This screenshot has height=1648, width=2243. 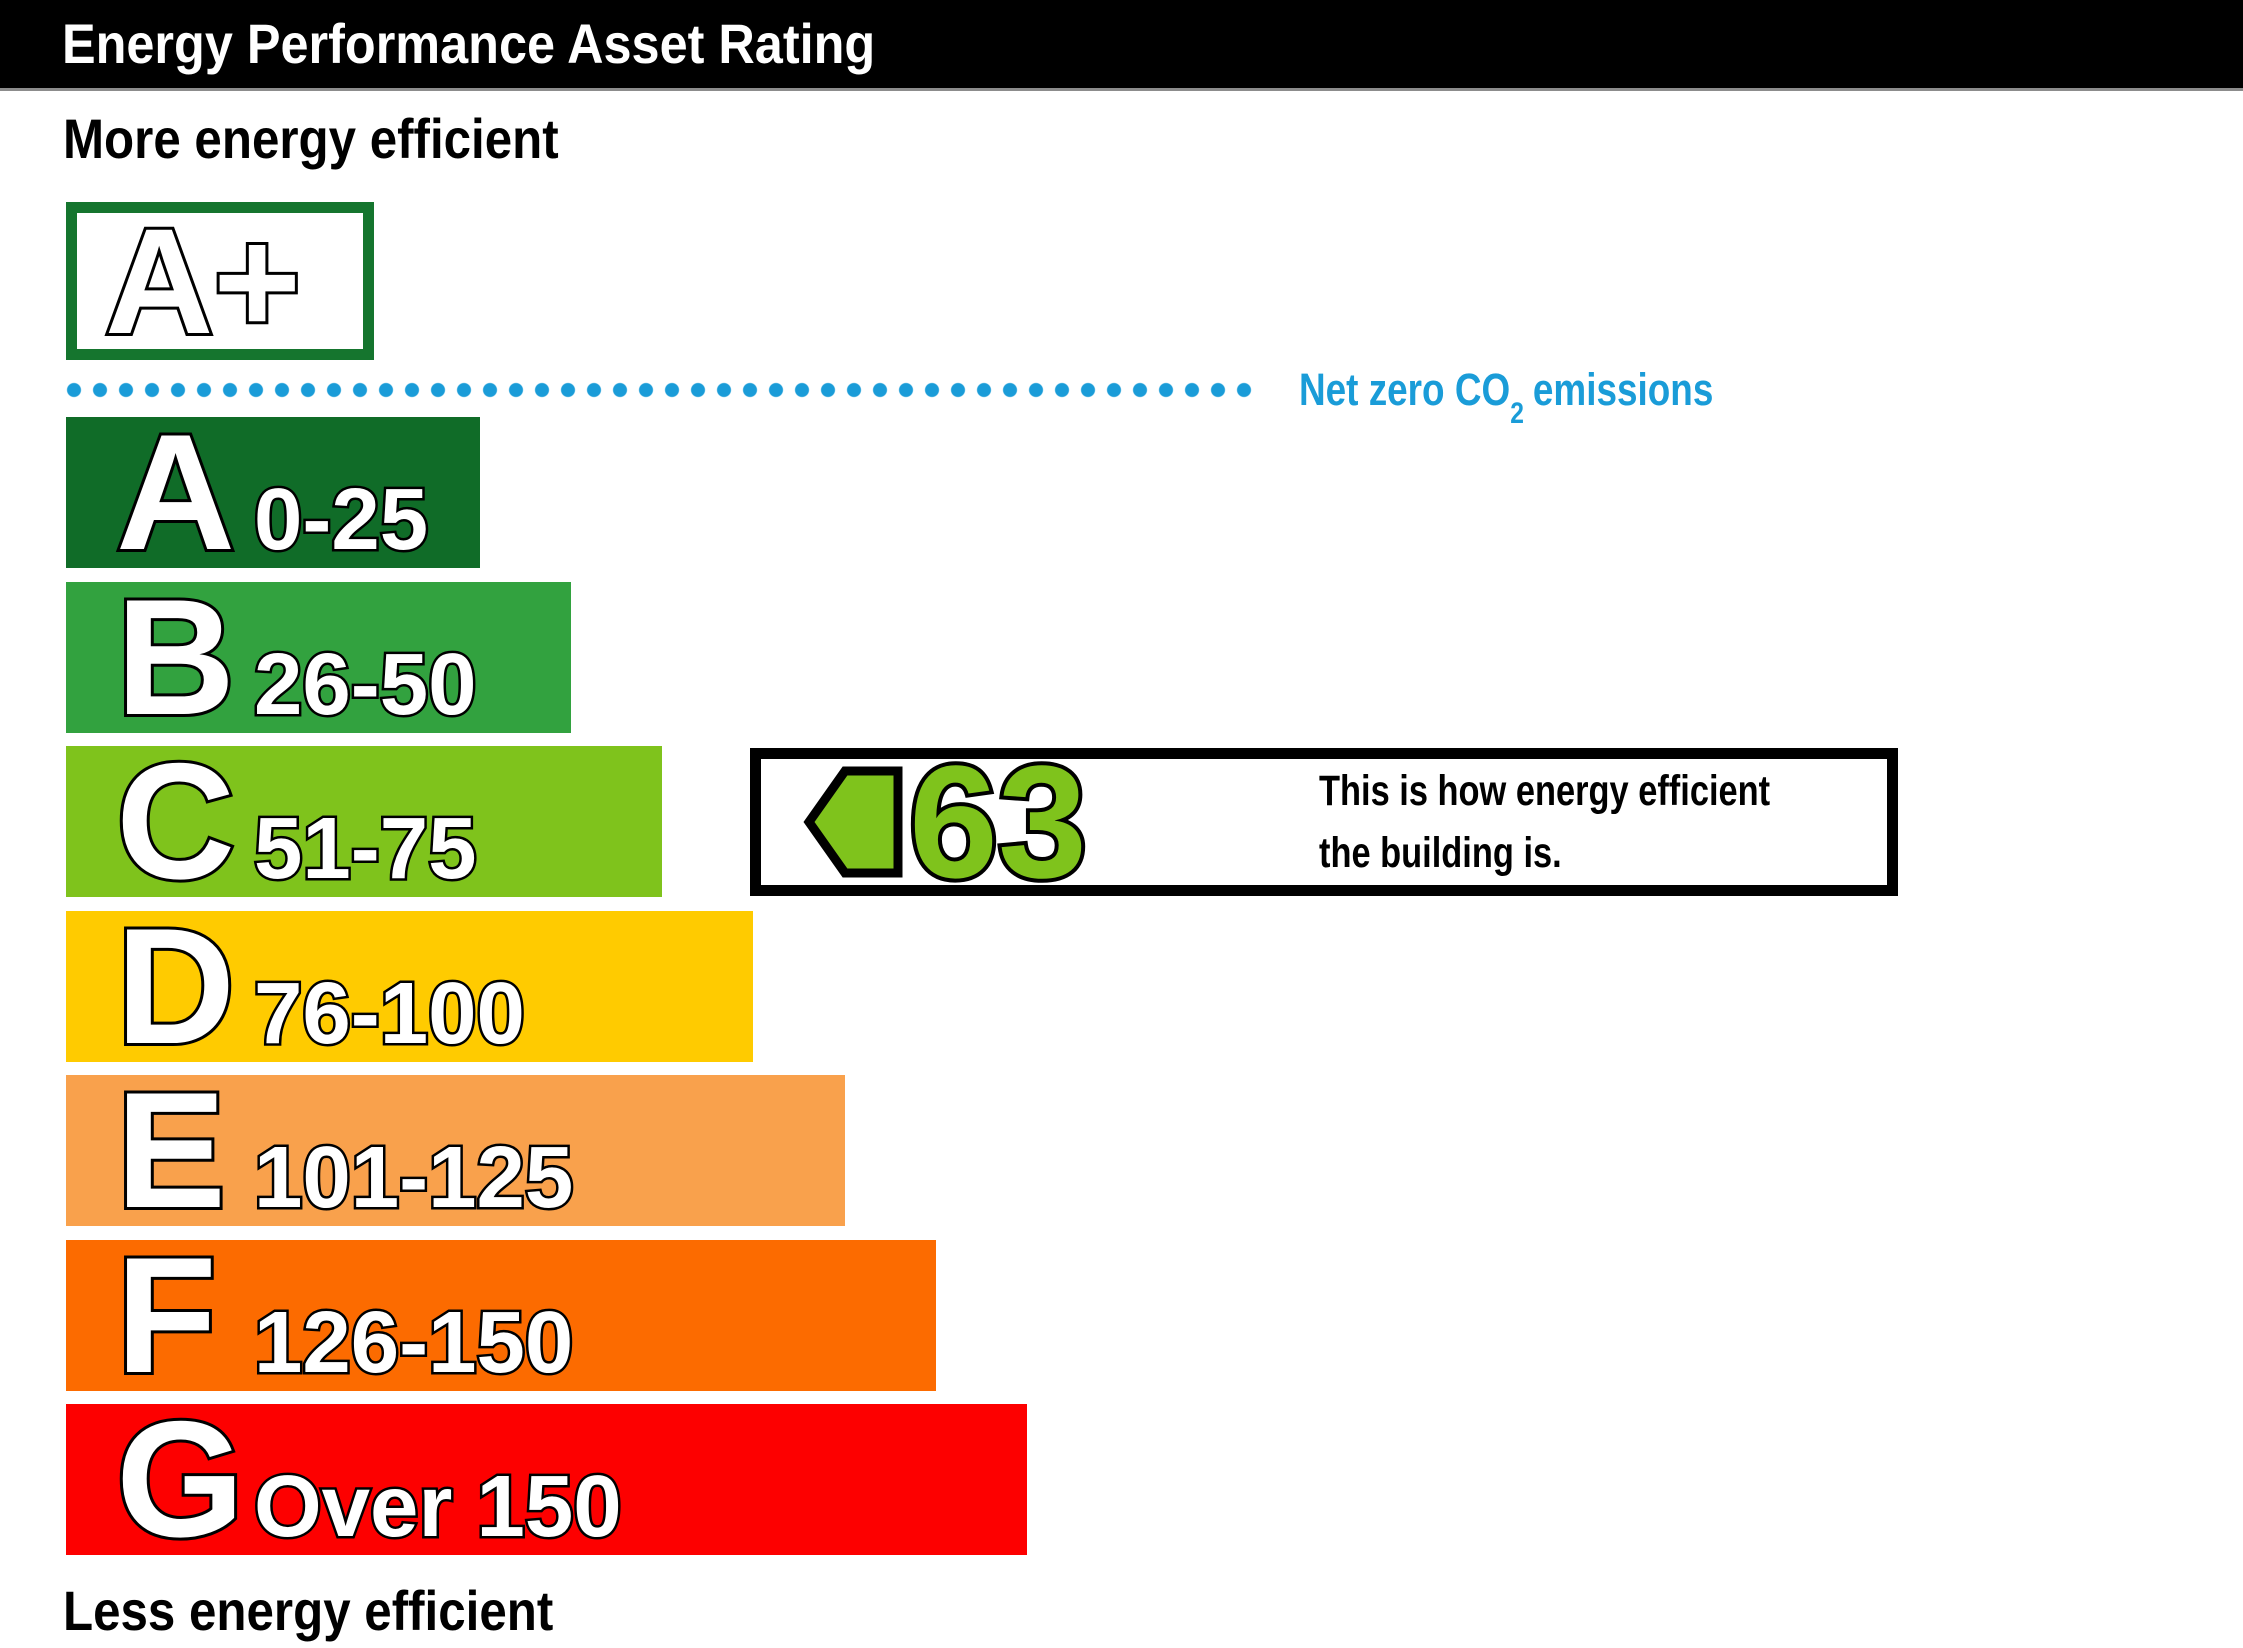 I want to click on band-row: F 126-150, so click(x=501, y=1315).